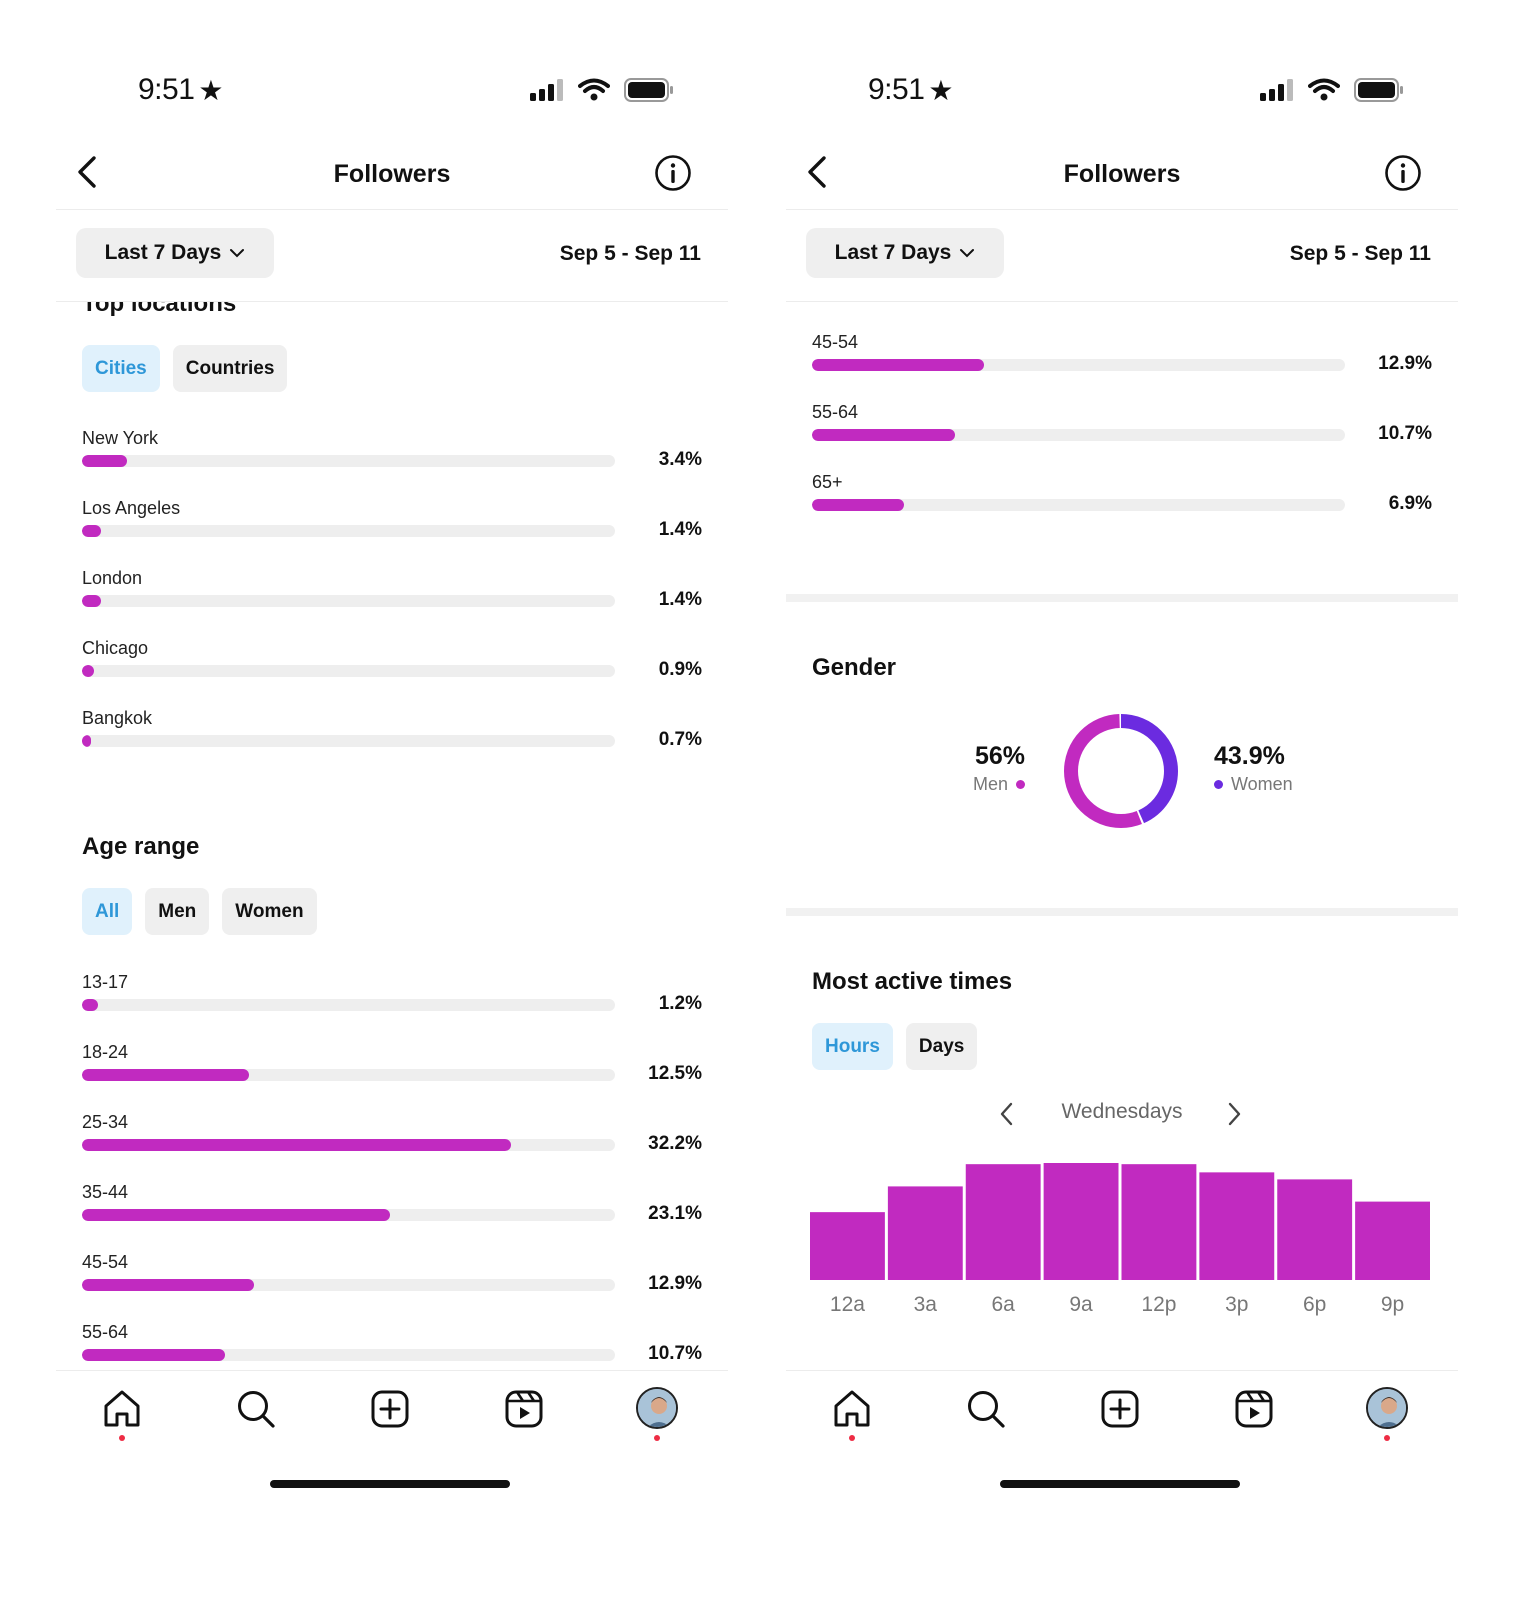 The image size is (1527, 1599). Describe the element at coordinates (105, 982) in the screenshot. I see `bar-label: 13-17` at that location.